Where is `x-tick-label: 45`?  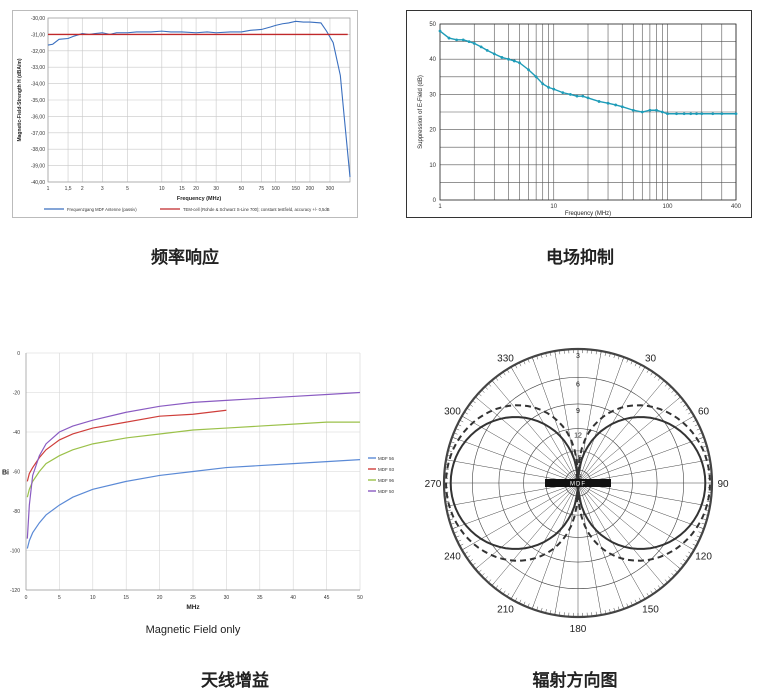
x-tick-label: 45 is located at coordinates (327, 598).